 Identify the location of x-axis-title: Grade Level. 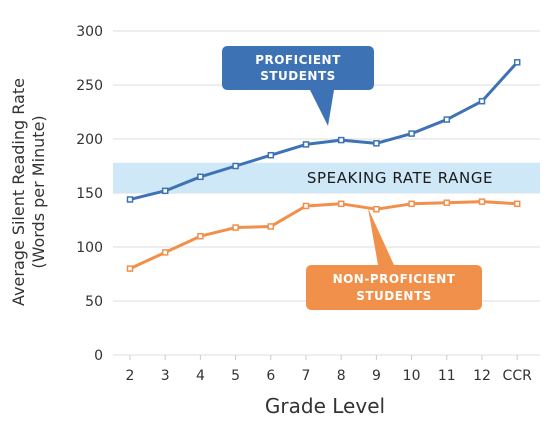
(325, 406).